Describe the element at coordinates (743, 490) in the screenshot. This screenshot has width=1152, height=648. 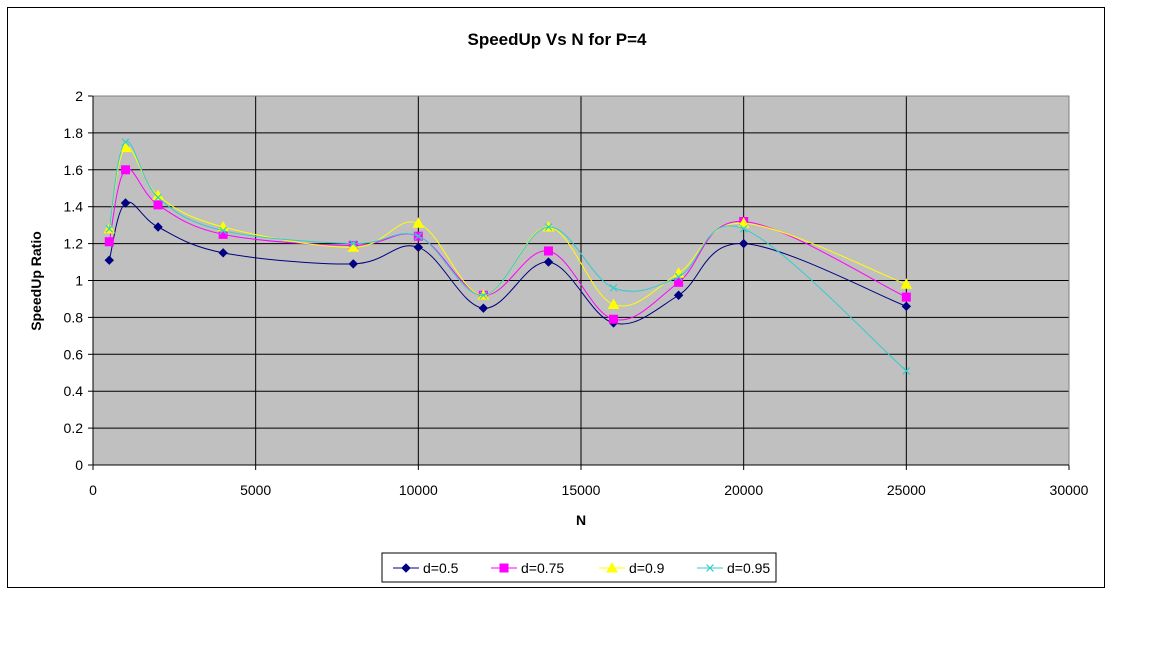
I see `x-tick-label: 20000` at that location.